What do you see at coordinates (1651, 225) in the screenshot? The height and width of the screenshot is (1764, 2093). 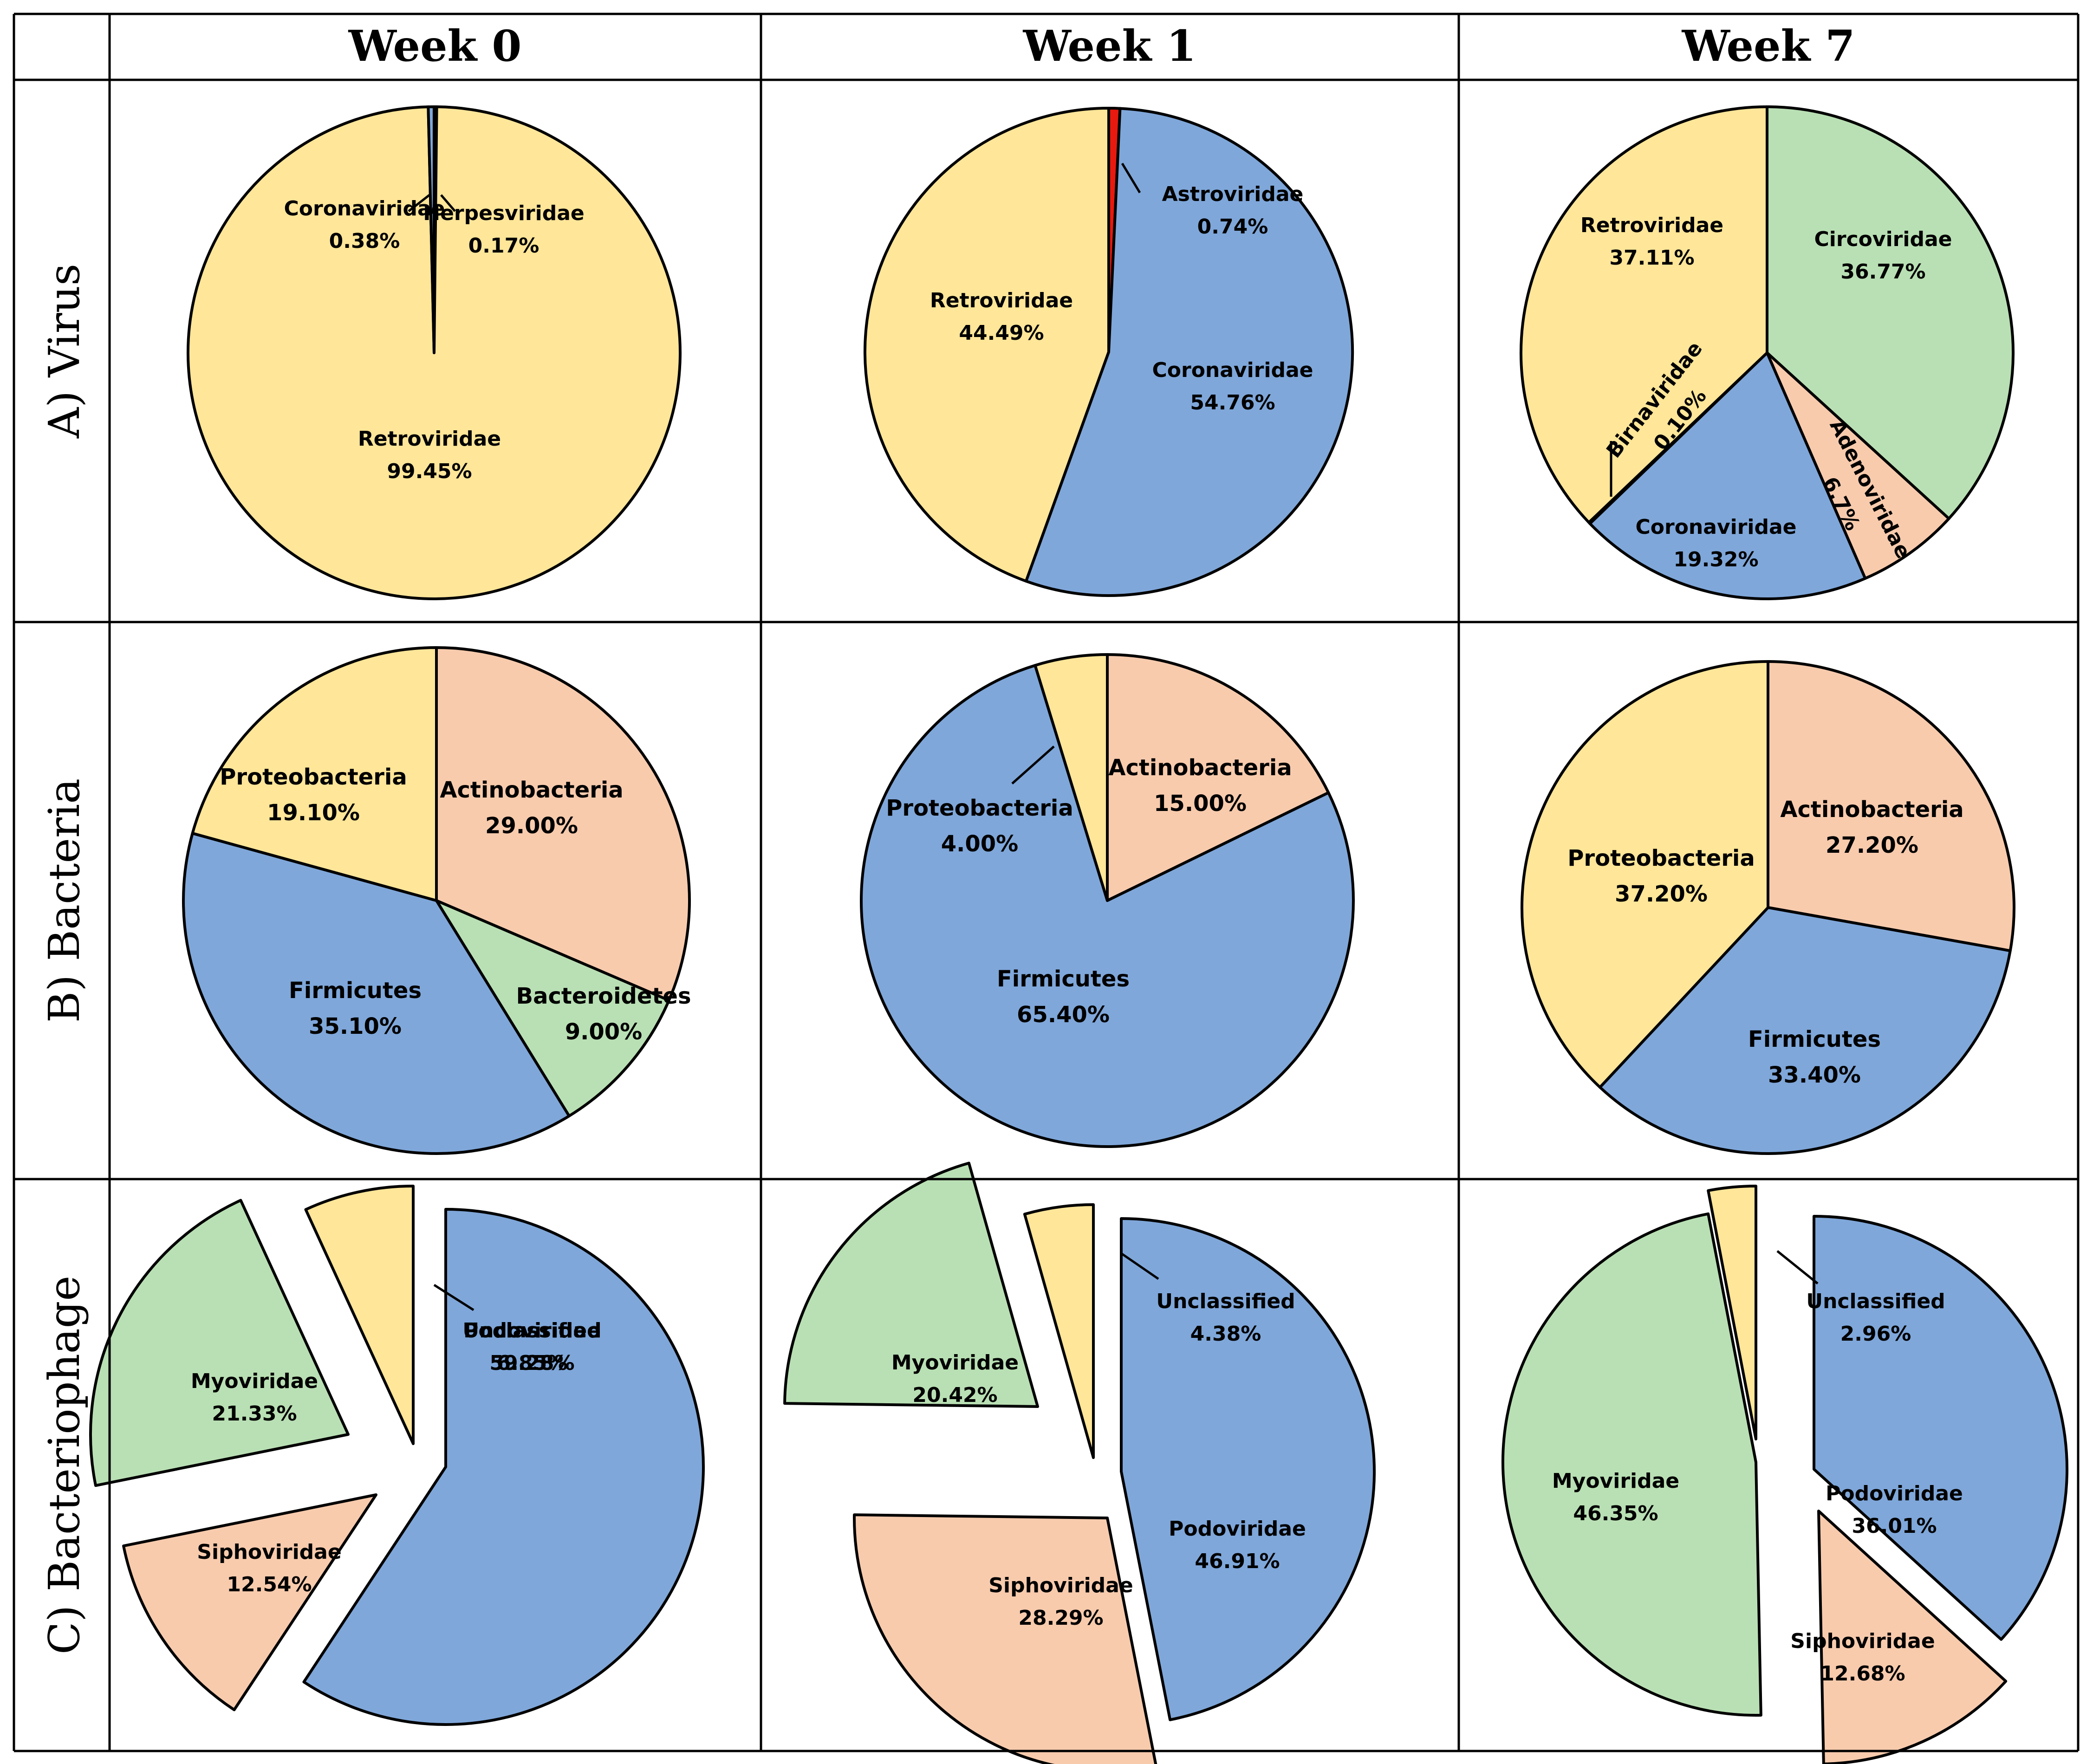 I see `slice-name-virus-week-7-retroviridae: Retroviridae` at bounding box center [1651, 225].